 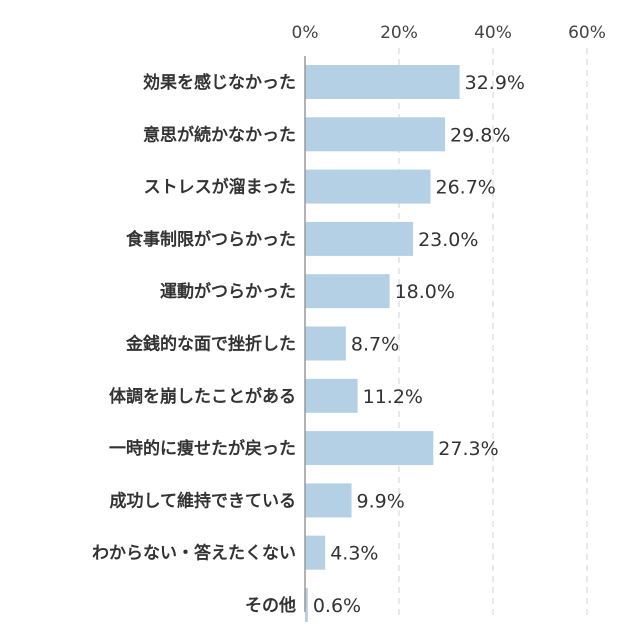 What do you see at coordinates (228, 291) in the screenshot?
I see `category-label: 運動がつらかった` at bounding box center [228, 291].